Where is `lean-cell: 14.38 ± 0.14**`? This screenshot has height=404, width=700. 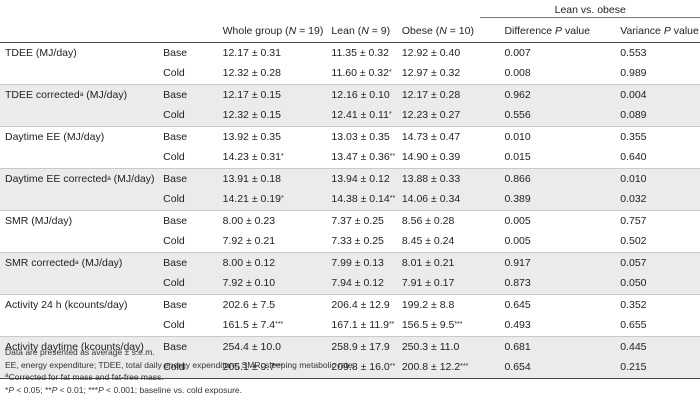
lean-cell: 14.38 ± 0.14** is located at coordinates (366, 200).